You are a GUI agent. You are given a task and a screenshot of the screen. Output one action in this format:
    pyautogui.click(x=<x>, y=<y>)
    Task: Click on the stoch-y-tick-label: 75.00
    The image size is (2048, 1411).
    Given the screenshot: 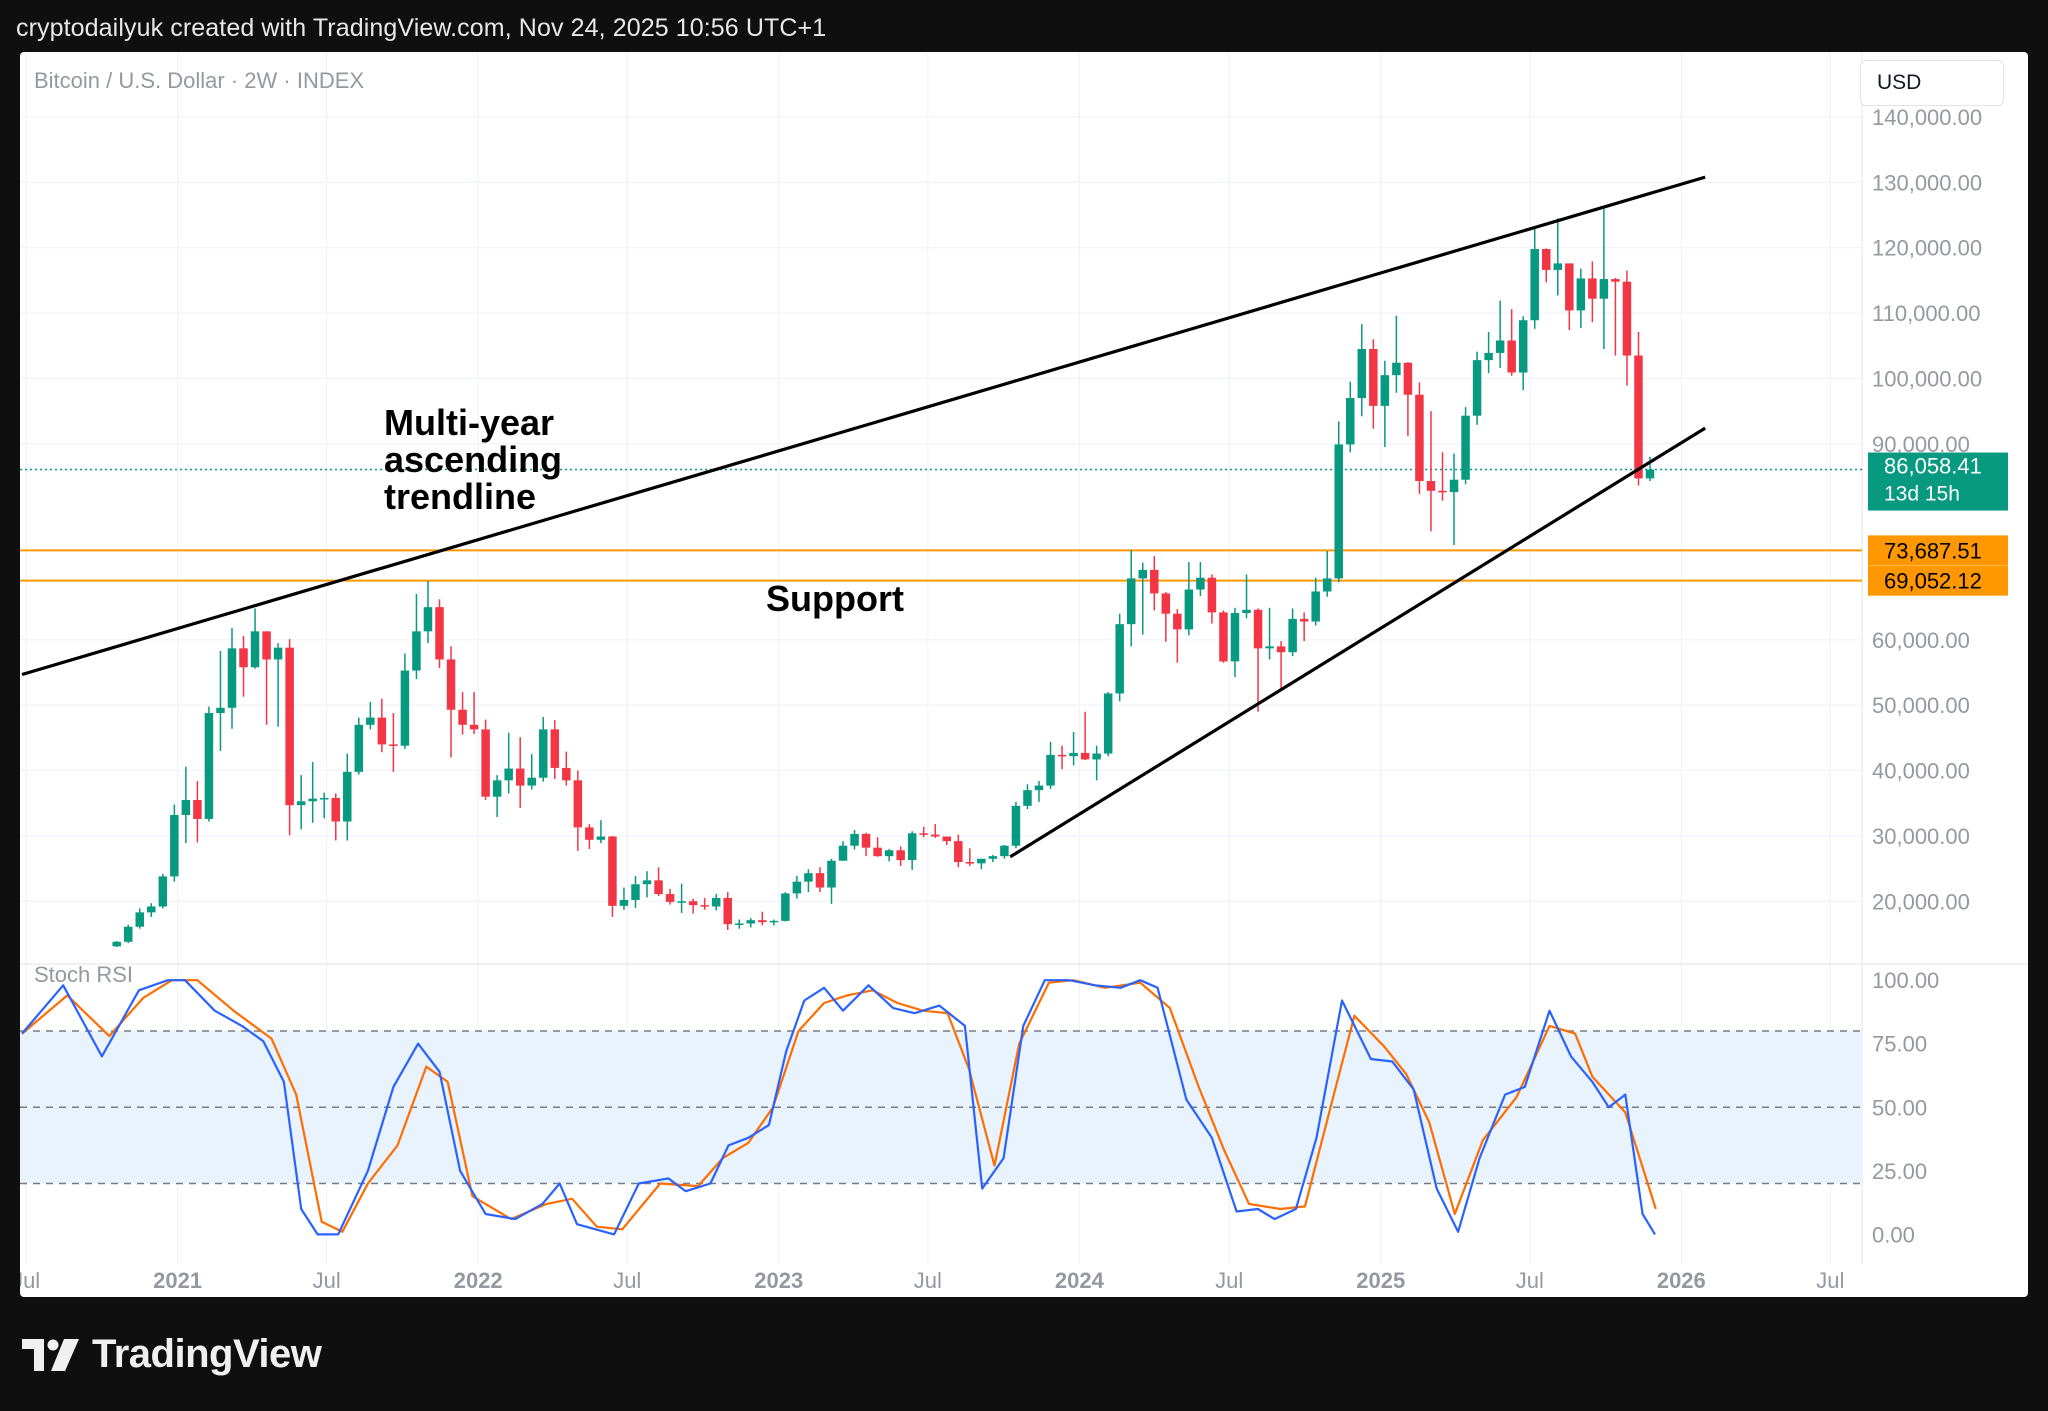 What is the action you would take?
    pyautogui.click(x=1899, y=1044)
    